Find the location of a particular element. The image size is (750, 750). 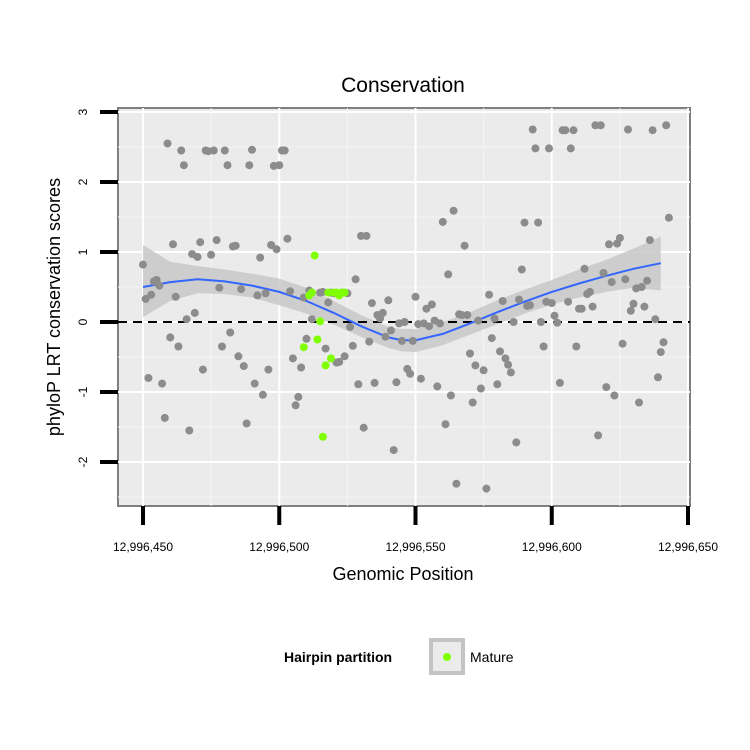

x-tick-label: 12,996,450 is located at coordinates (143, 547).